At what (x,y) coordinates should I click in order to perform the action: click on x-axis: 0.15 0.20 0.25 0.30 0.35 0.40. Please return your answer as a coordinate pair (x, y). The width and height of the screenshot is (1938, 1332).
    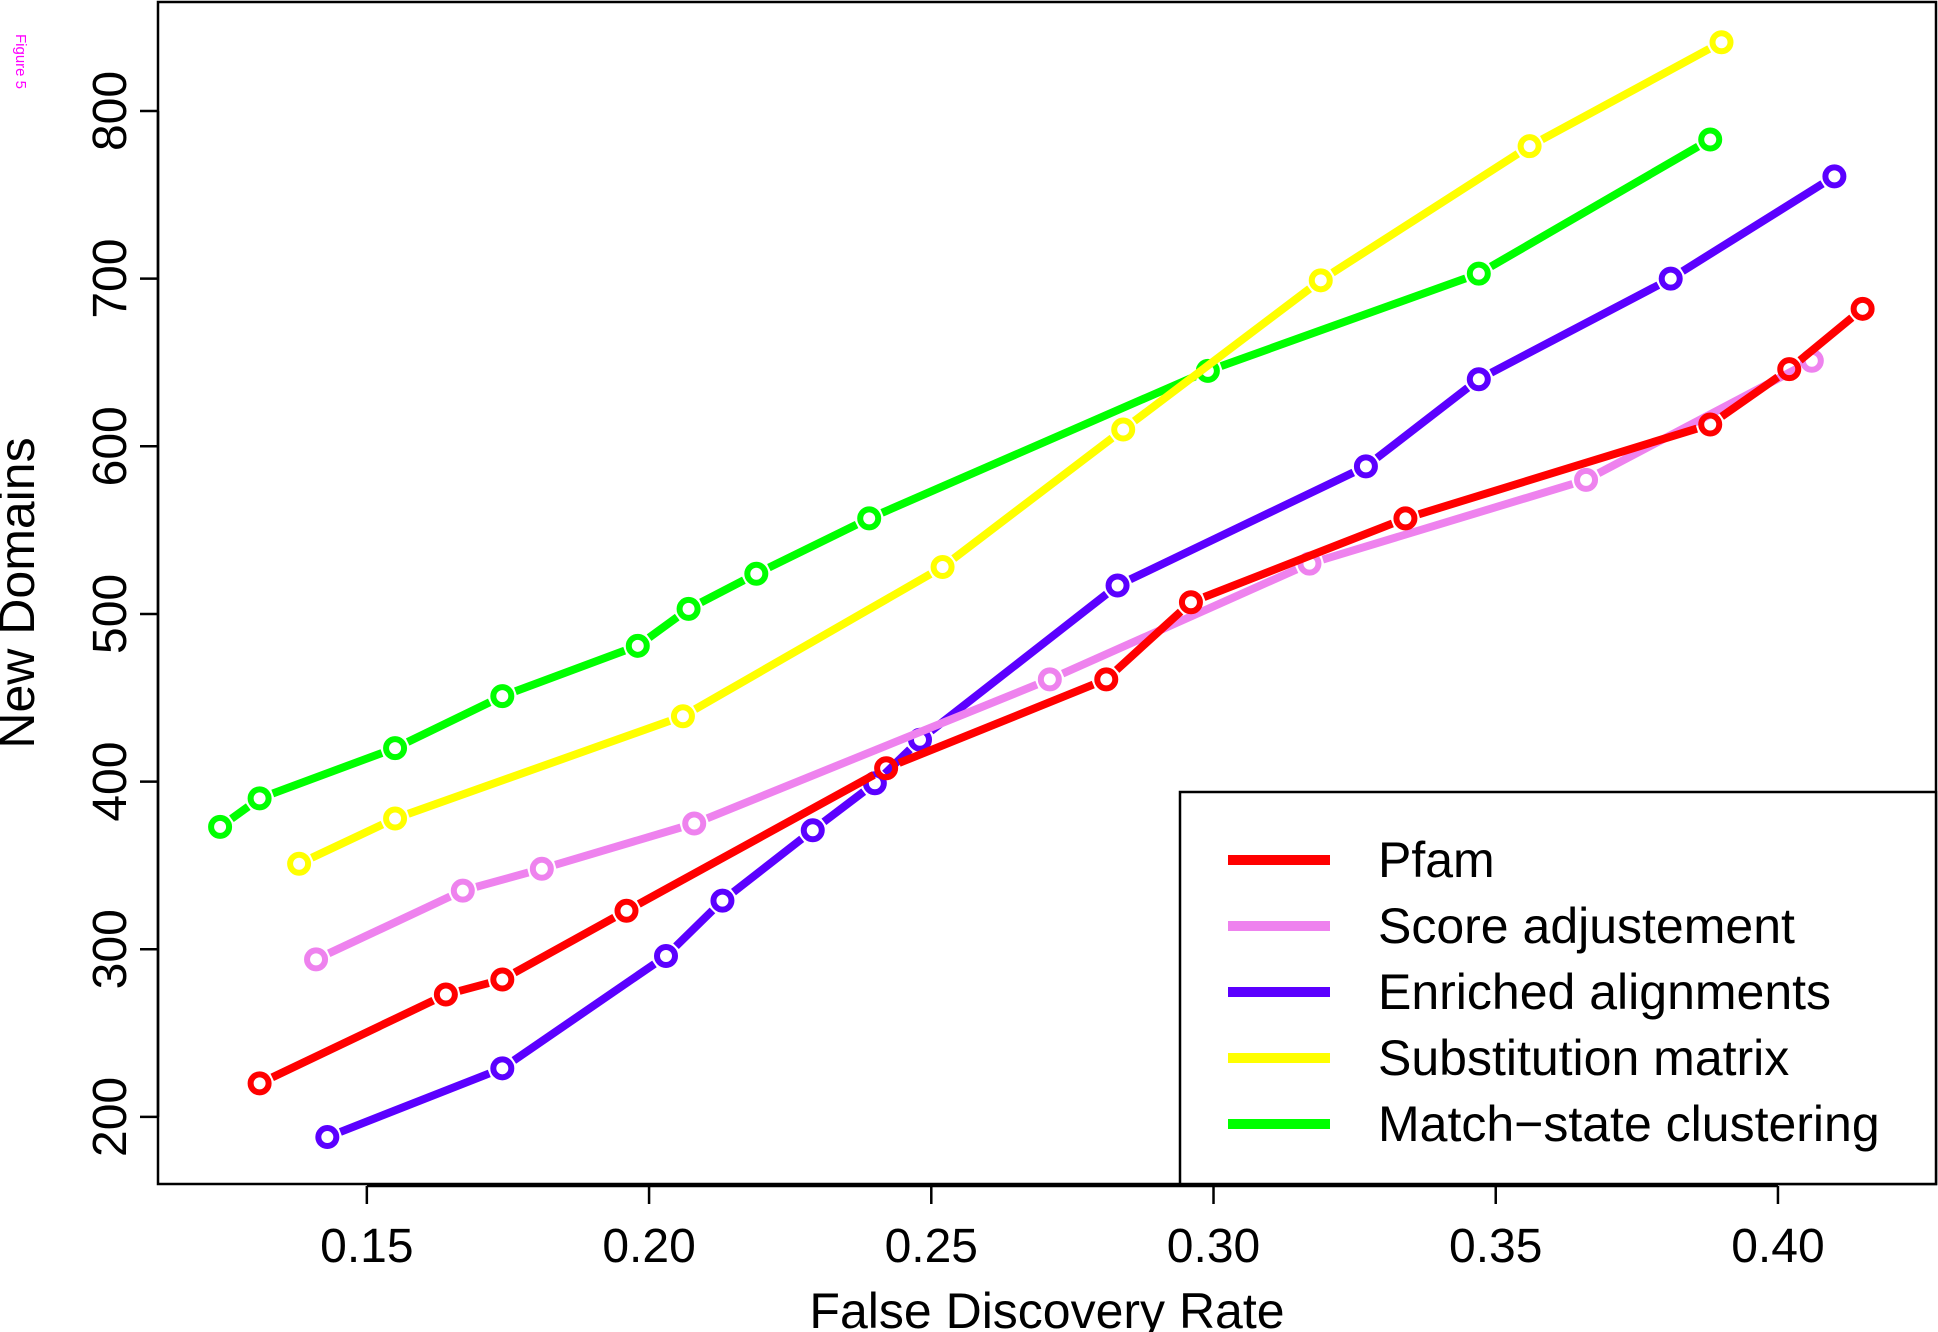
    Looking at the image, I should click on (1072, 1228).